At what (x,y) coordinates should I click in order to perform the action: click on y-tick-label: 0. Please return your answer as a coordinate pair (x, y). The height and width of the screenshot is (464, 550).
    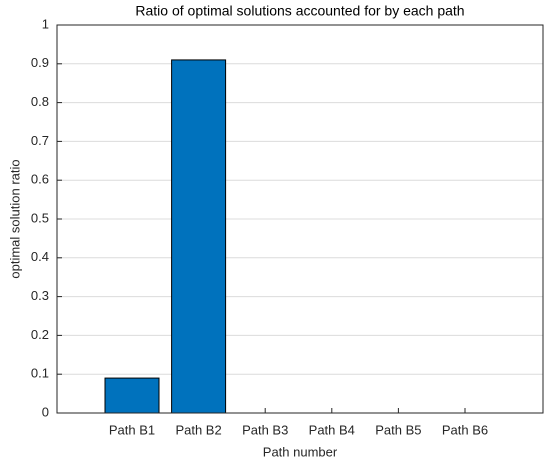
    Looking at the image, I should click on (45, 411).